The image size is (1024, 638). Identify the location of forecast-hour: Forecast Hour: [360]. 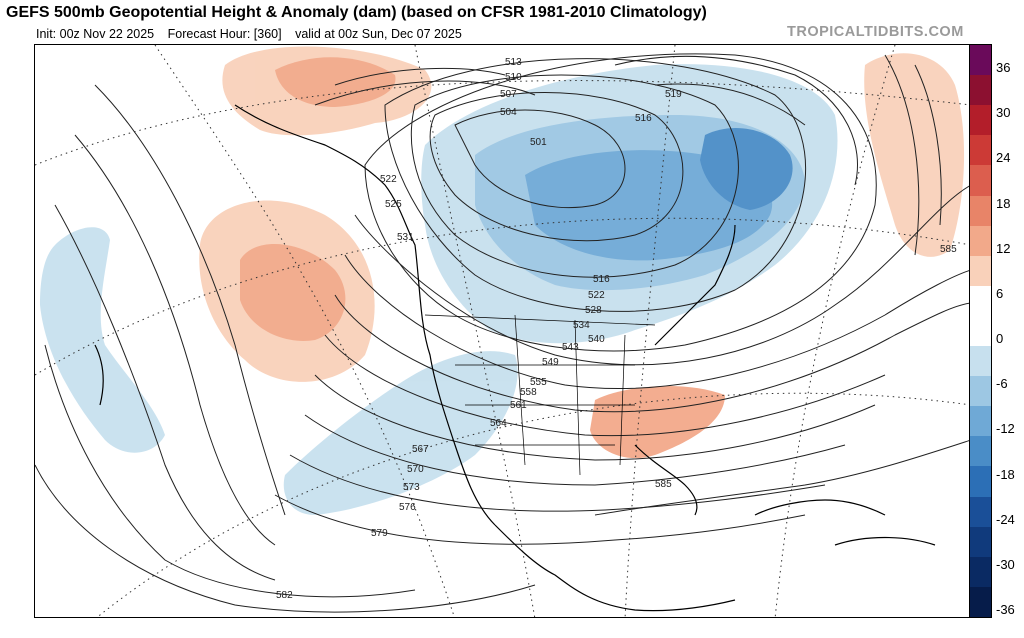
(224, 34).